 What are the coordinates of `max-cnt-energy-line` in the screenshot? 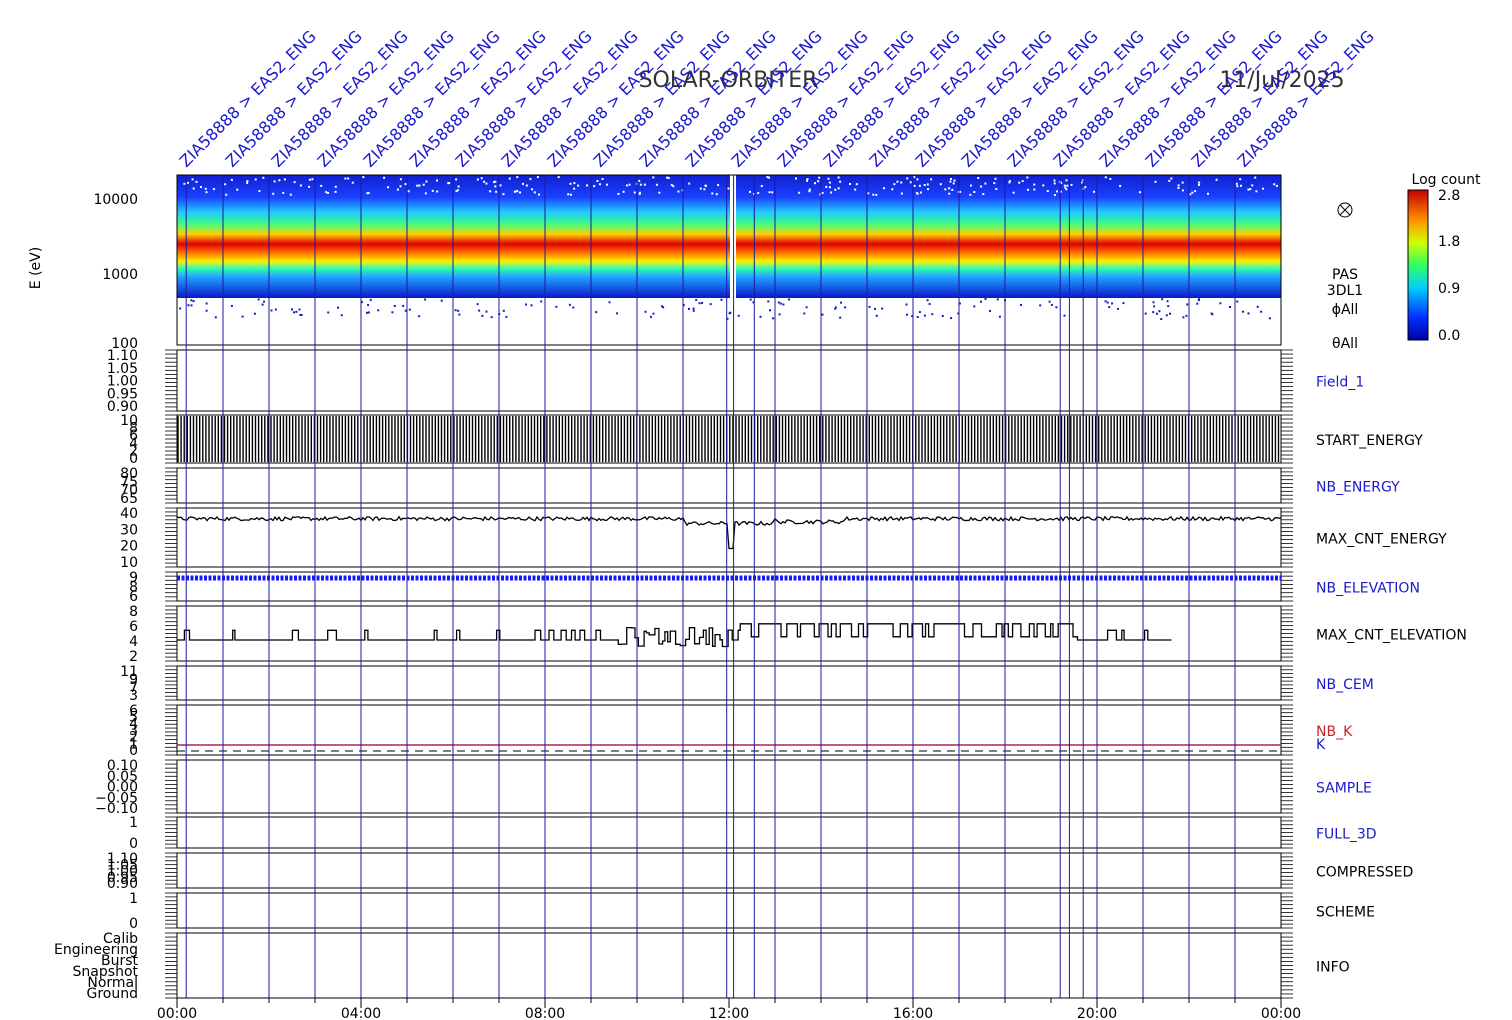 It's located at (729, 532).